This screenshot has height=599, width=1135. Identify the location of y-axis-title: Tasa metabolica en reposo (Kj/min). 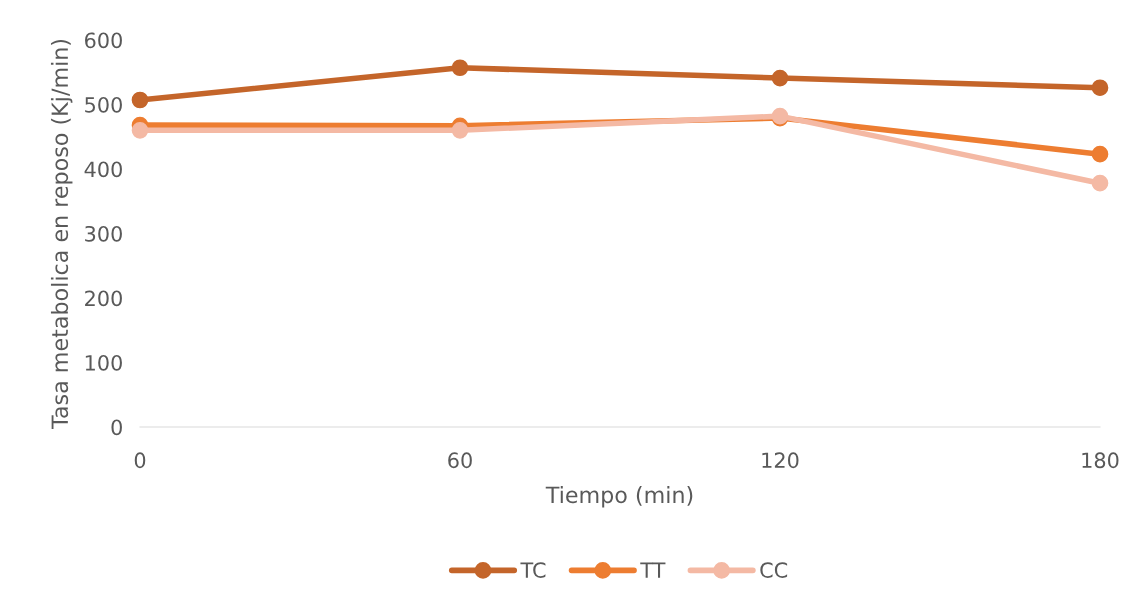
(61, 234).